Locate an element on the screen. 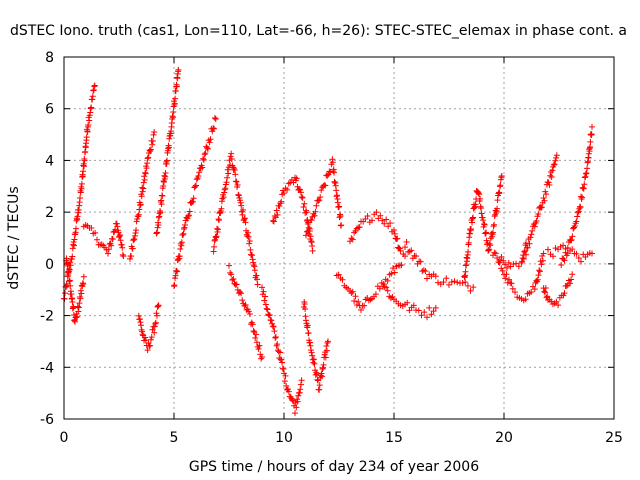 This screenshot has height=480, width=640. x-tick-label: 20 is located at coordinates (504, 438).